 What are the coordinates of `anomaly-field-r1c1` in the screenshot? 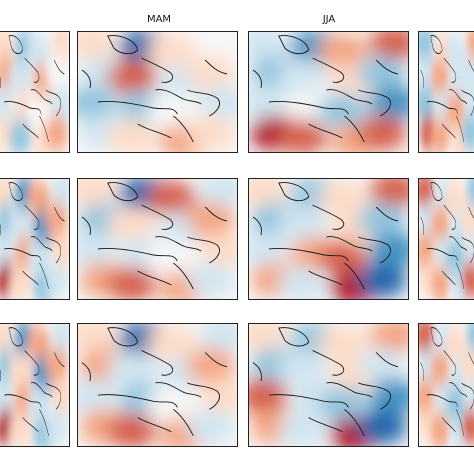 It's located at (34, 92).